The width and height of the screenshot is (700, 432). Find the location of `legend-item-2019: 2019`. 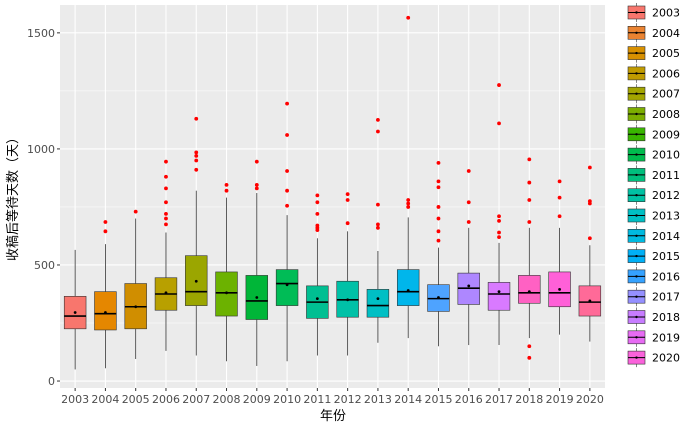

legend-item-2019: 2019 is located at coordinates (653, 337).